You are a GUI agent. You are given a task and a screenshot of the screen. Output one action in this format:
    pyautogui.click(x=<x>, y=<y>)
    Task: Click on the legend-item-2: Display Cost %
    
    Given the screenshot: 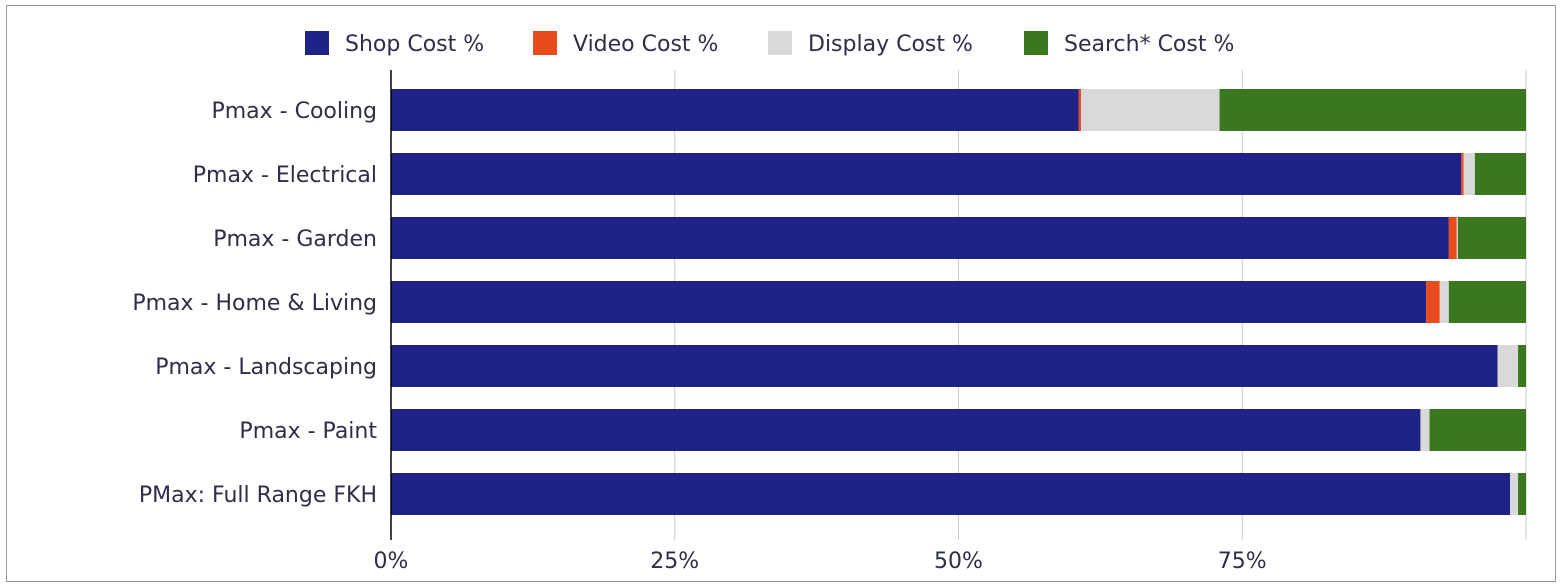 What is the action you would take?
    pyautogui.click(x=870, y=44)
    